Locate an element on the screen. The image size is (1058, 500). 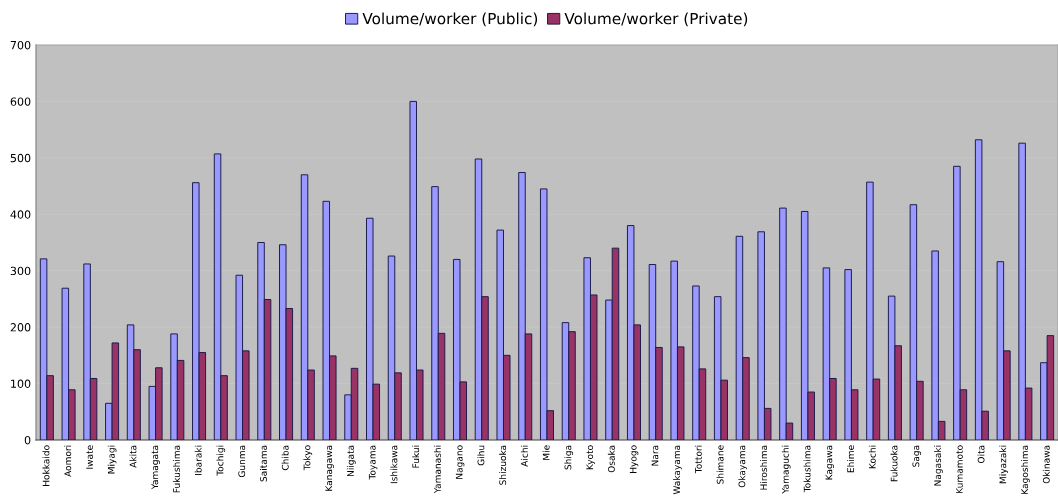
x-tick-label: Kagoshima is located at coordinates (1025, 469).